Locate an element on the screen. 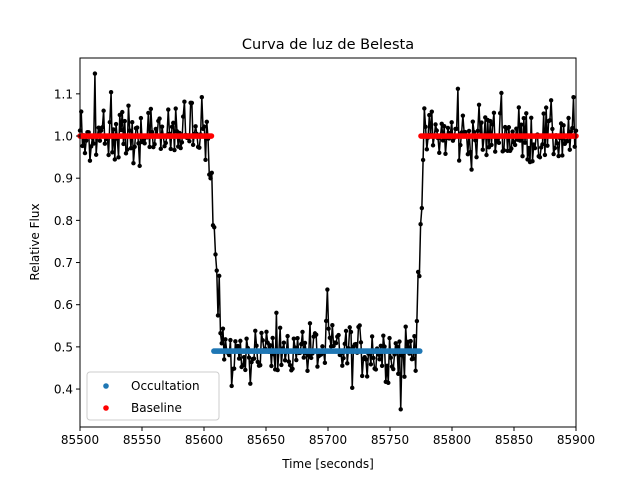 Image resolution: width=640 pixels, height=480 pixels. x-tick-label: 85700 is located at coordinates (328, 440).